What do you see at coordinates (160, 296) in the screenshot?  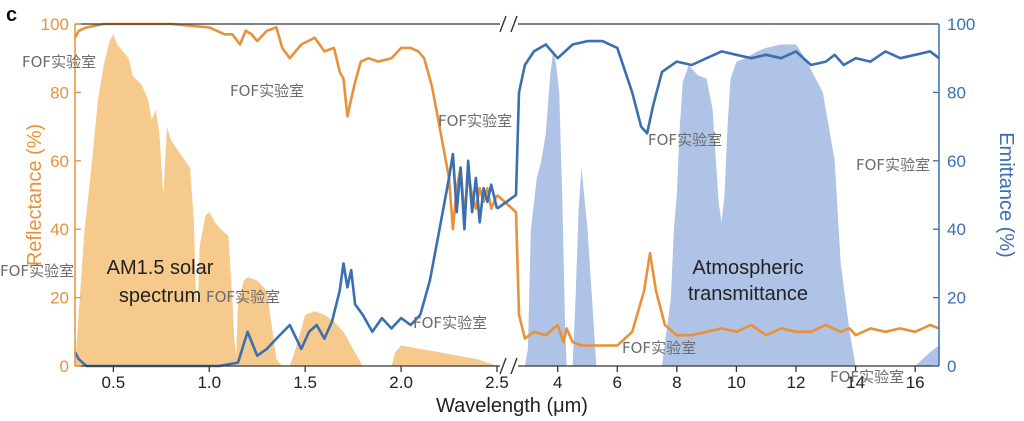 I see `solar-annotation-line2: spectrum` at bounding box center [160, 296].